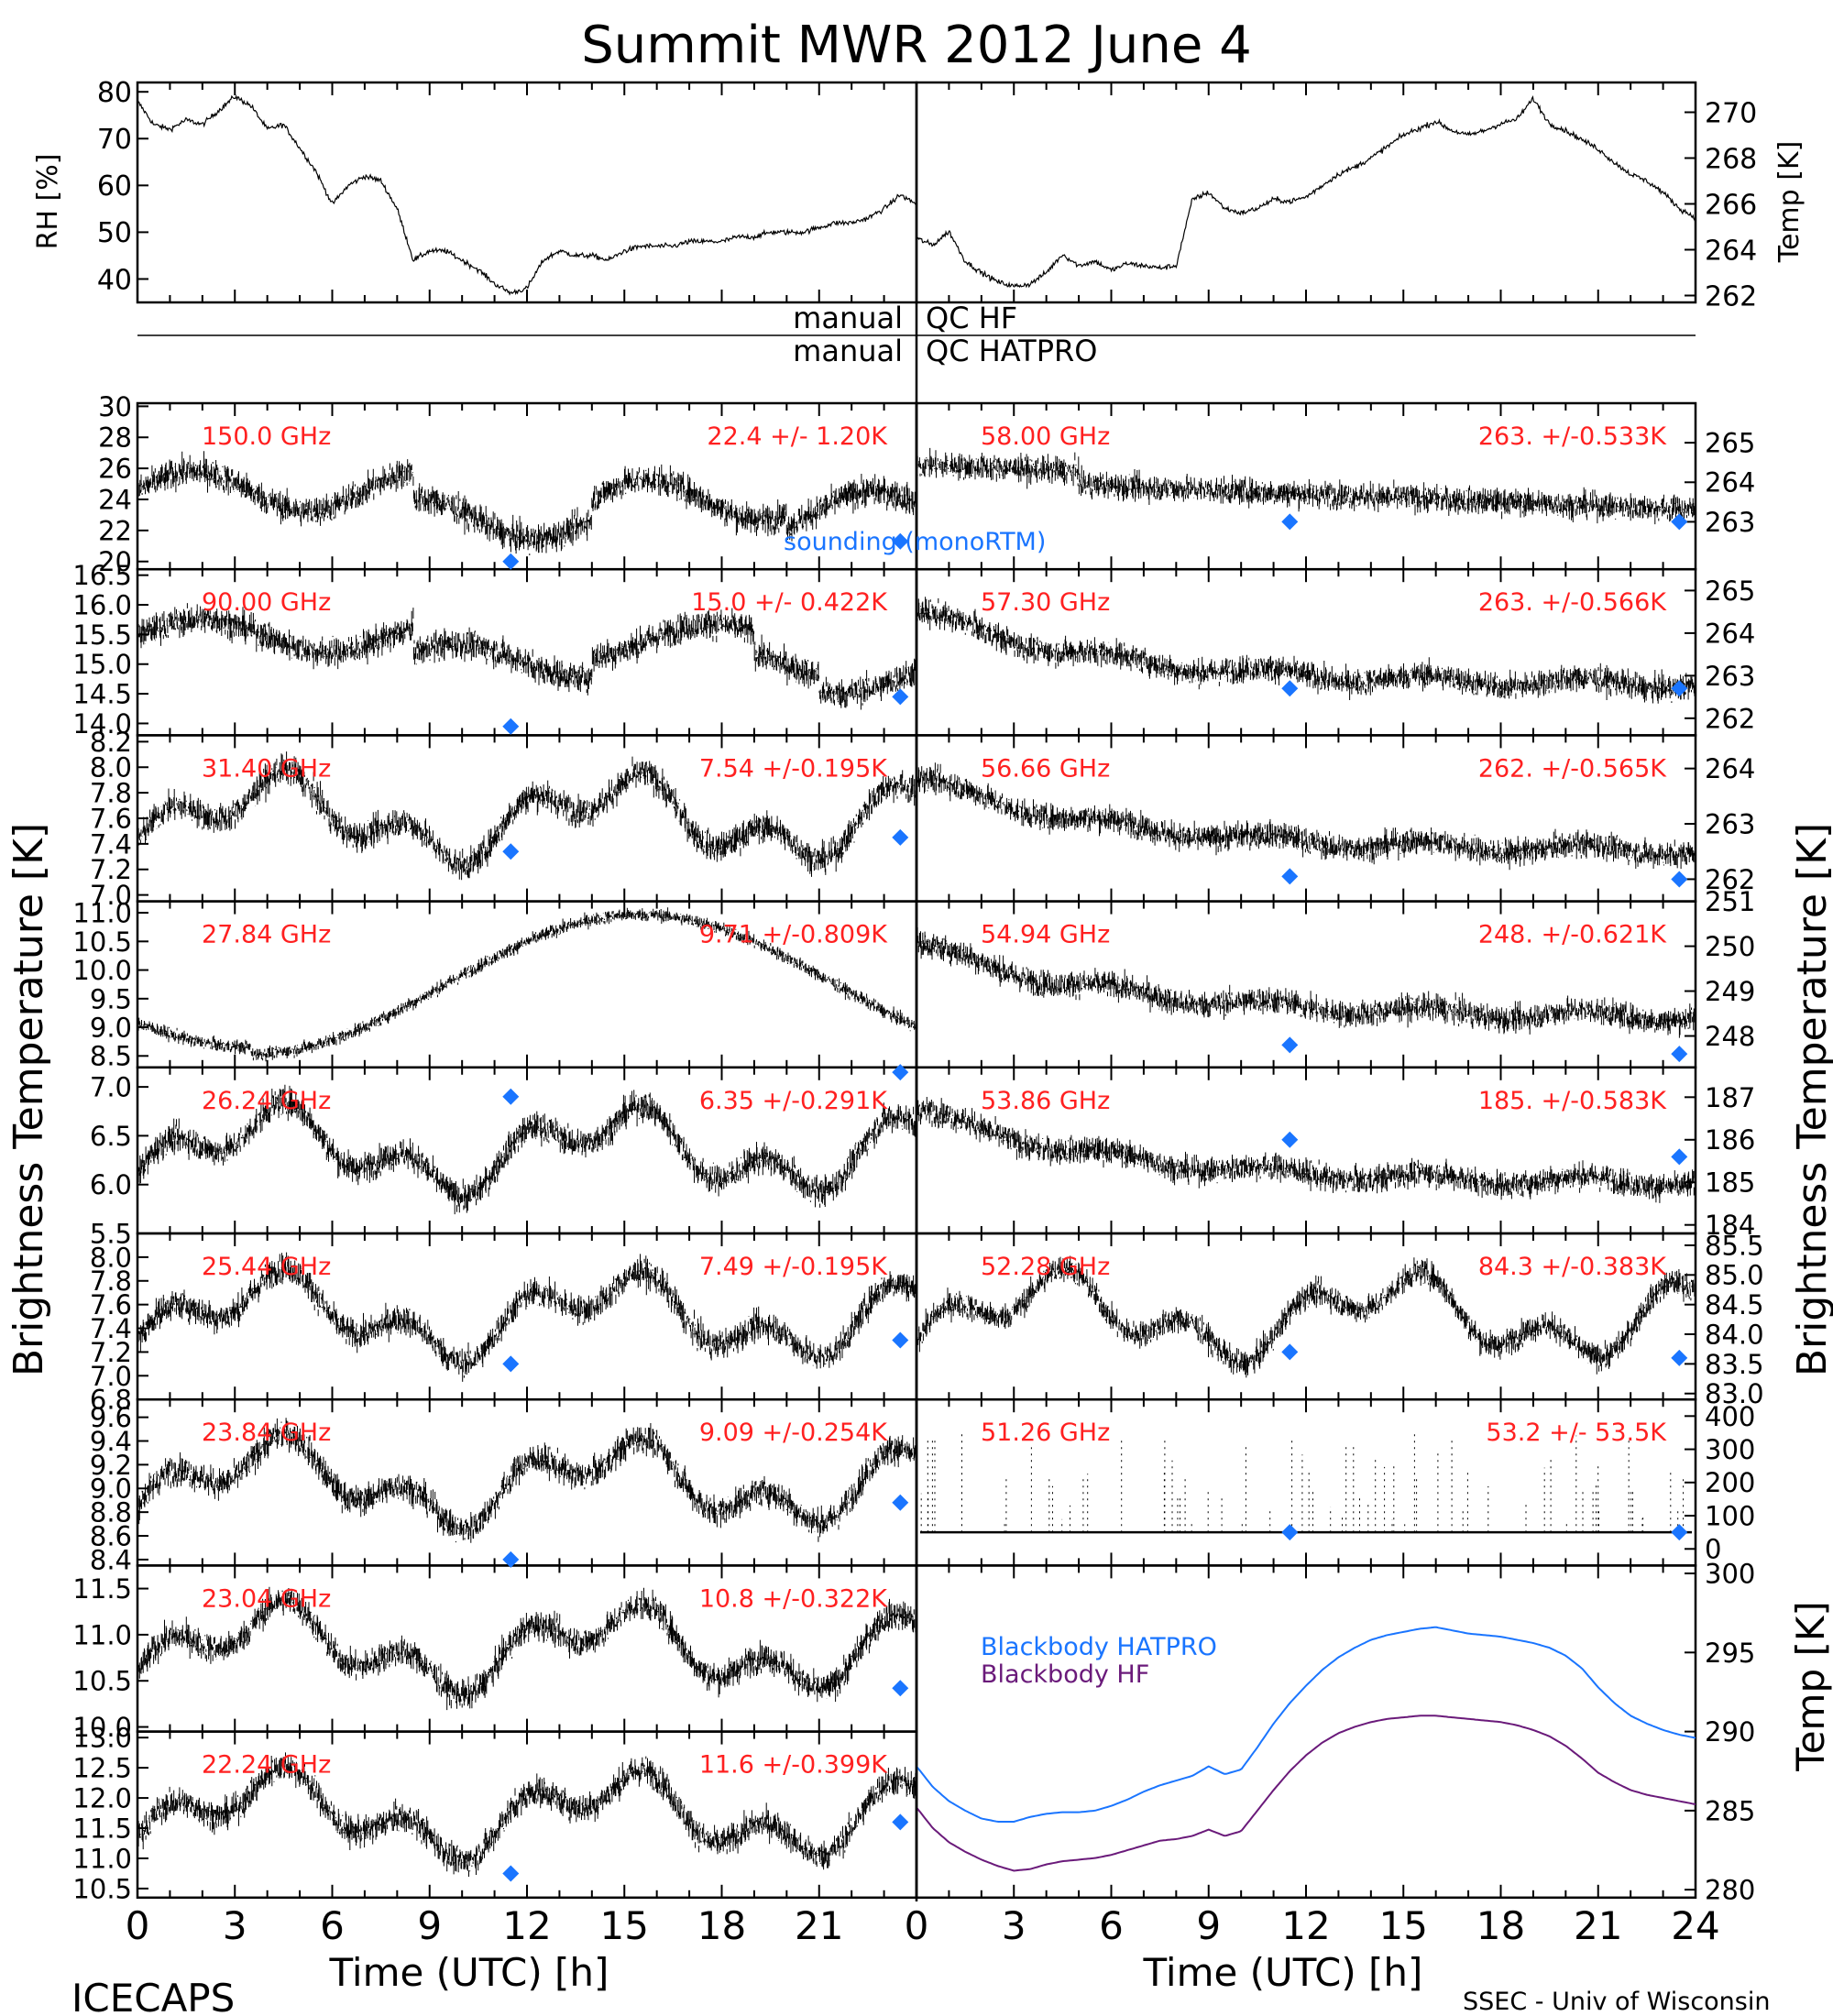  What do you see at coordinates (1730, 946) in the screenshot?
I see `hatpro-5494-ytick-label: 250` at bounding box center [1730, 946].